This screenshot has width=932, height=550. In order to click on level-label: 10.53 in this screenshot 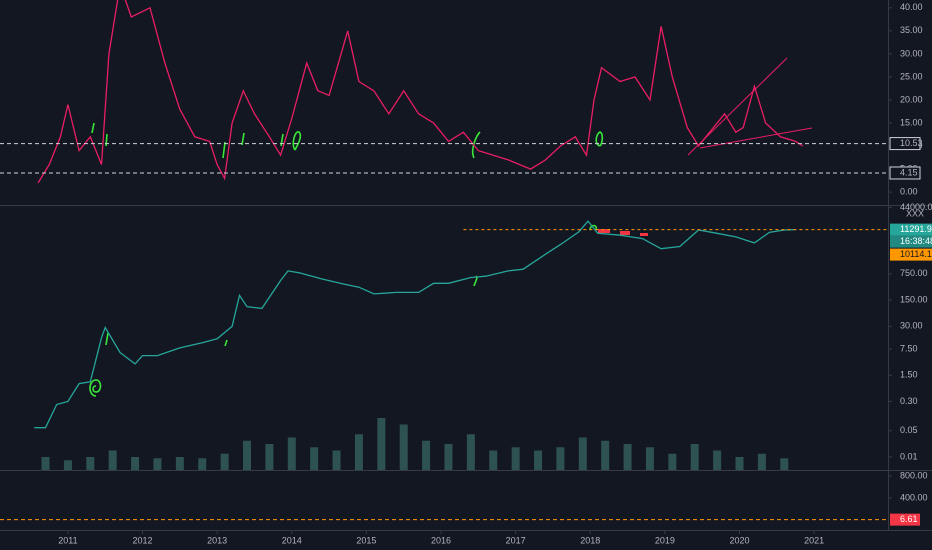, I will do `click(911, 143)`.